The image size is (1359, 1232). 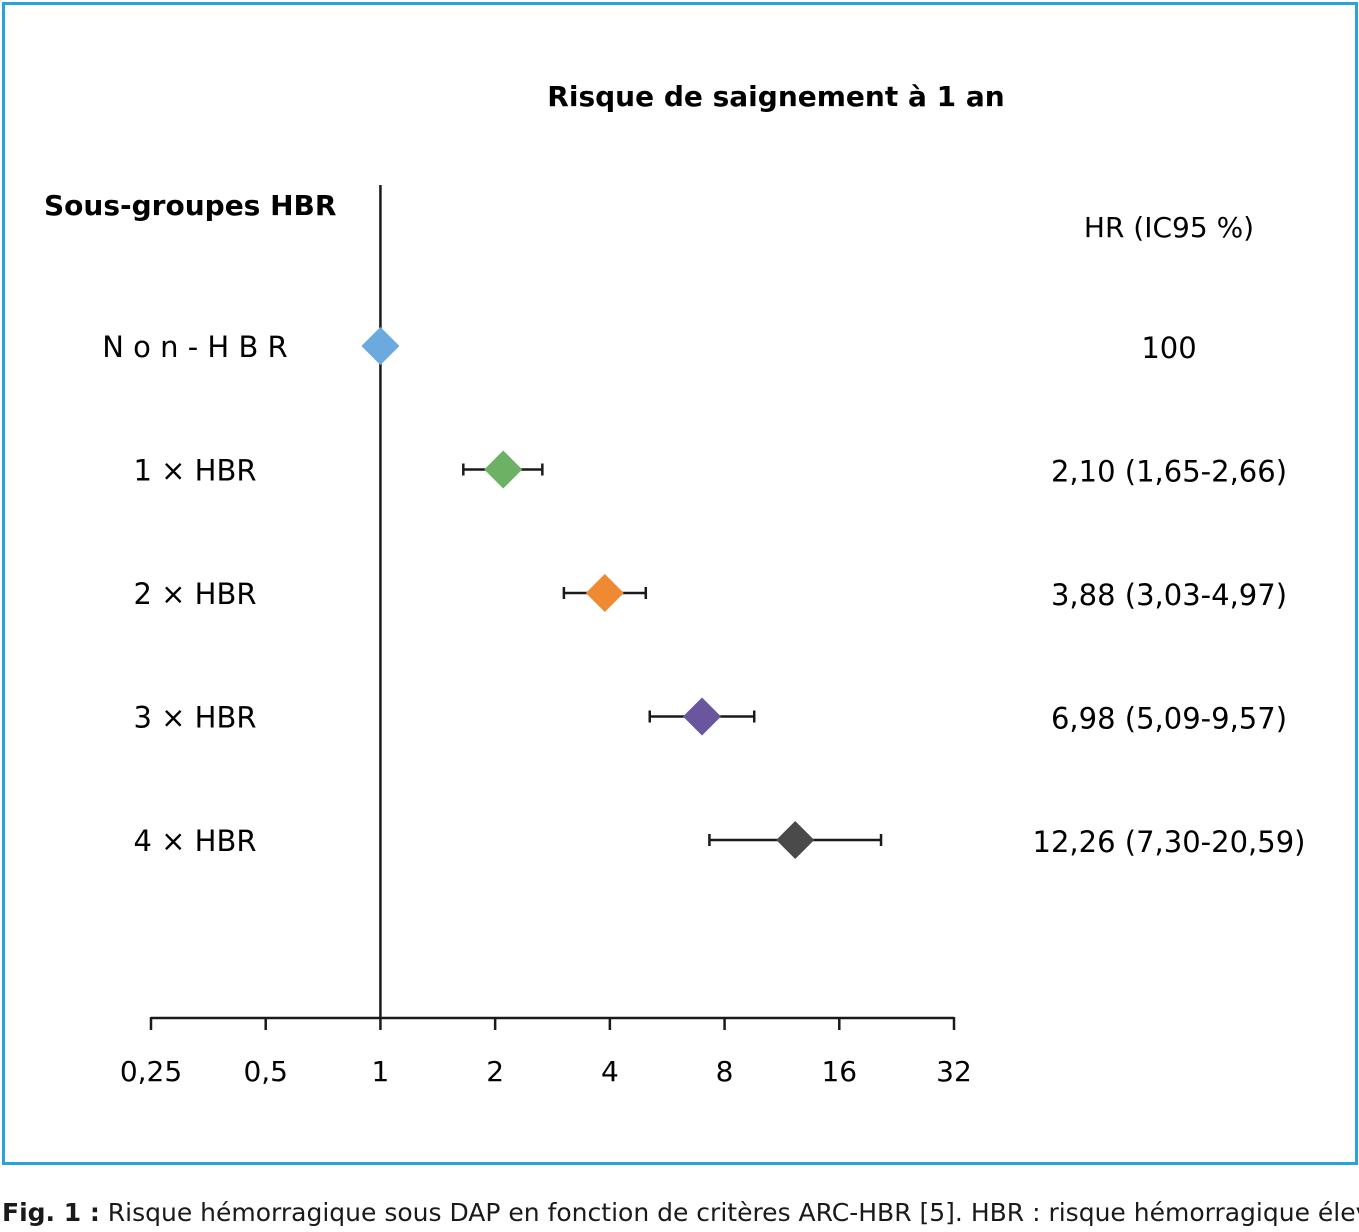 What do you see at coordinates (954, 1071) in the screenshot?
I see `x-tick-label: 32` at bounding box center [954, 1071].